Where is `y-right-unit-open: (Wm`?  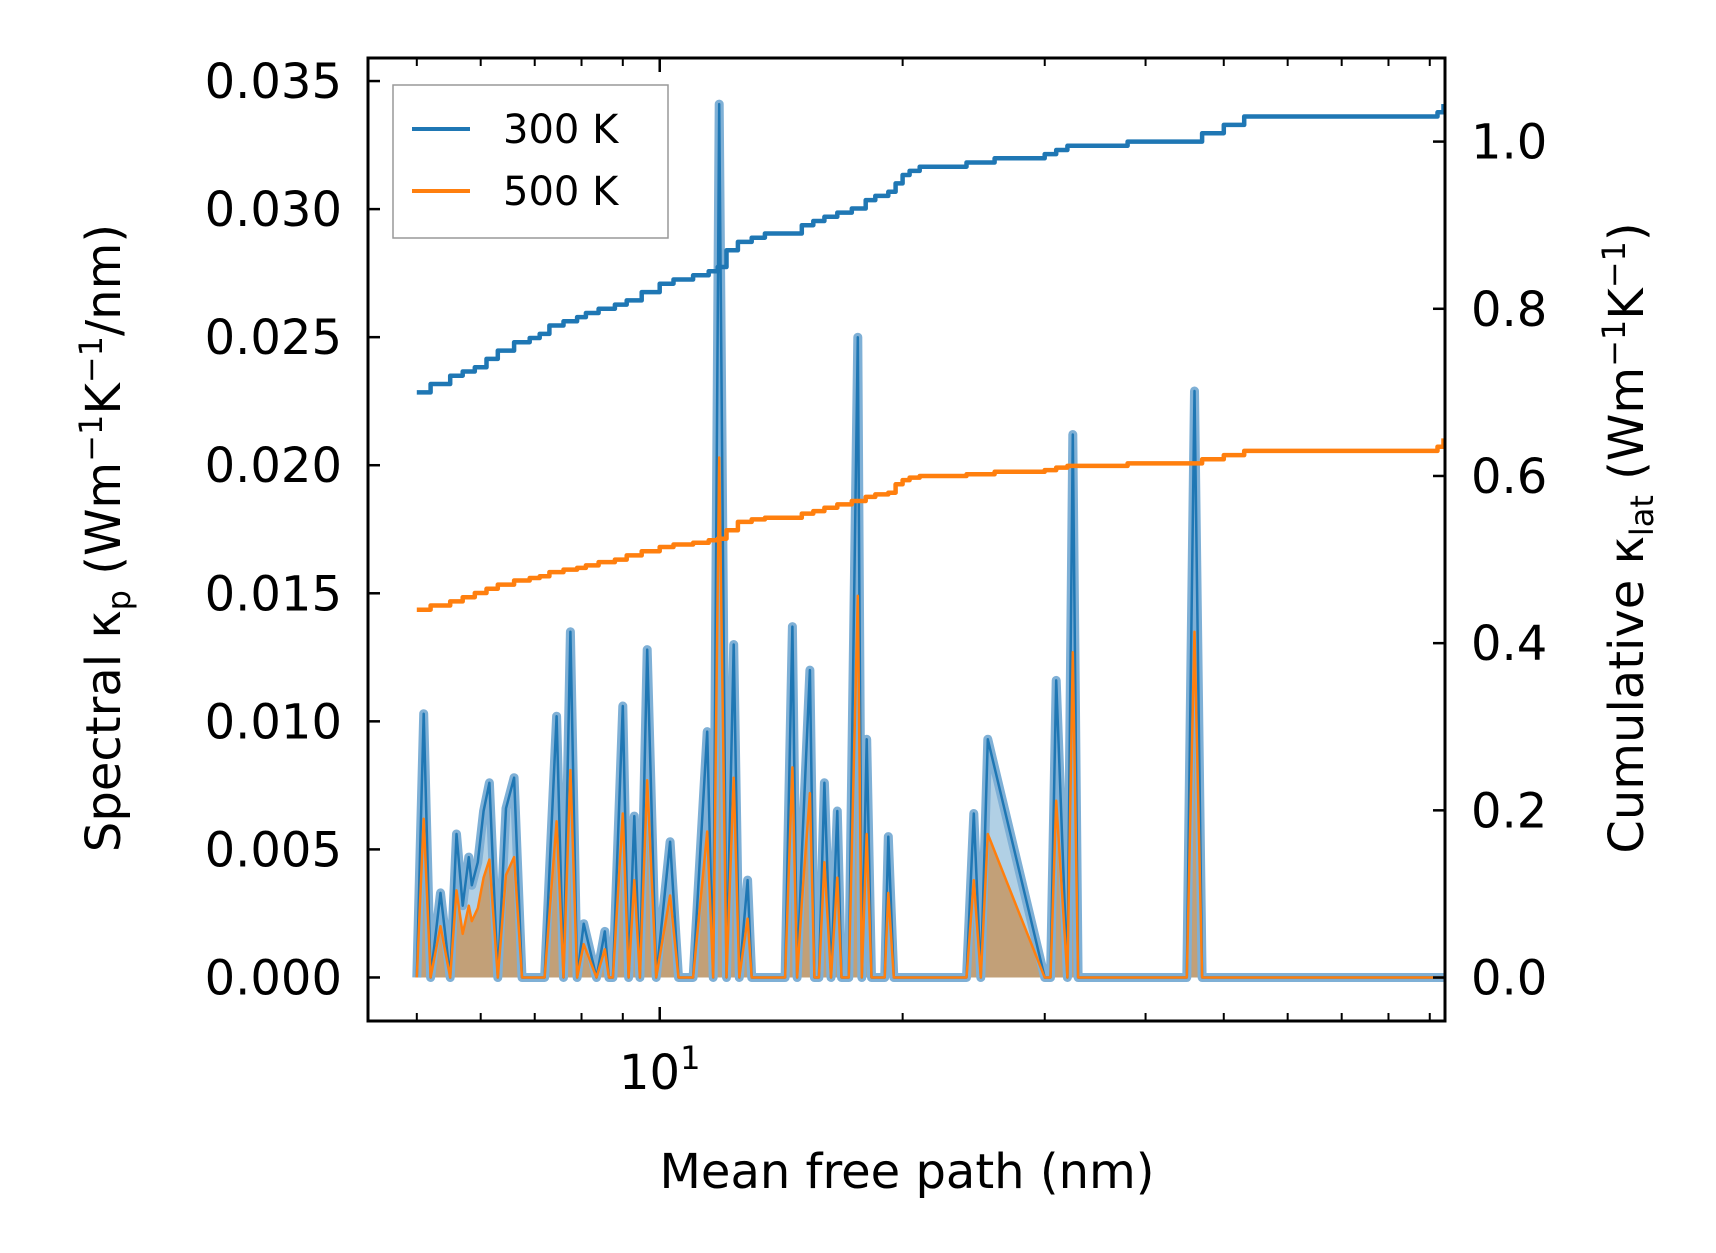 y-right-unit-open: (Wm is located at coordinates (1627, 431).